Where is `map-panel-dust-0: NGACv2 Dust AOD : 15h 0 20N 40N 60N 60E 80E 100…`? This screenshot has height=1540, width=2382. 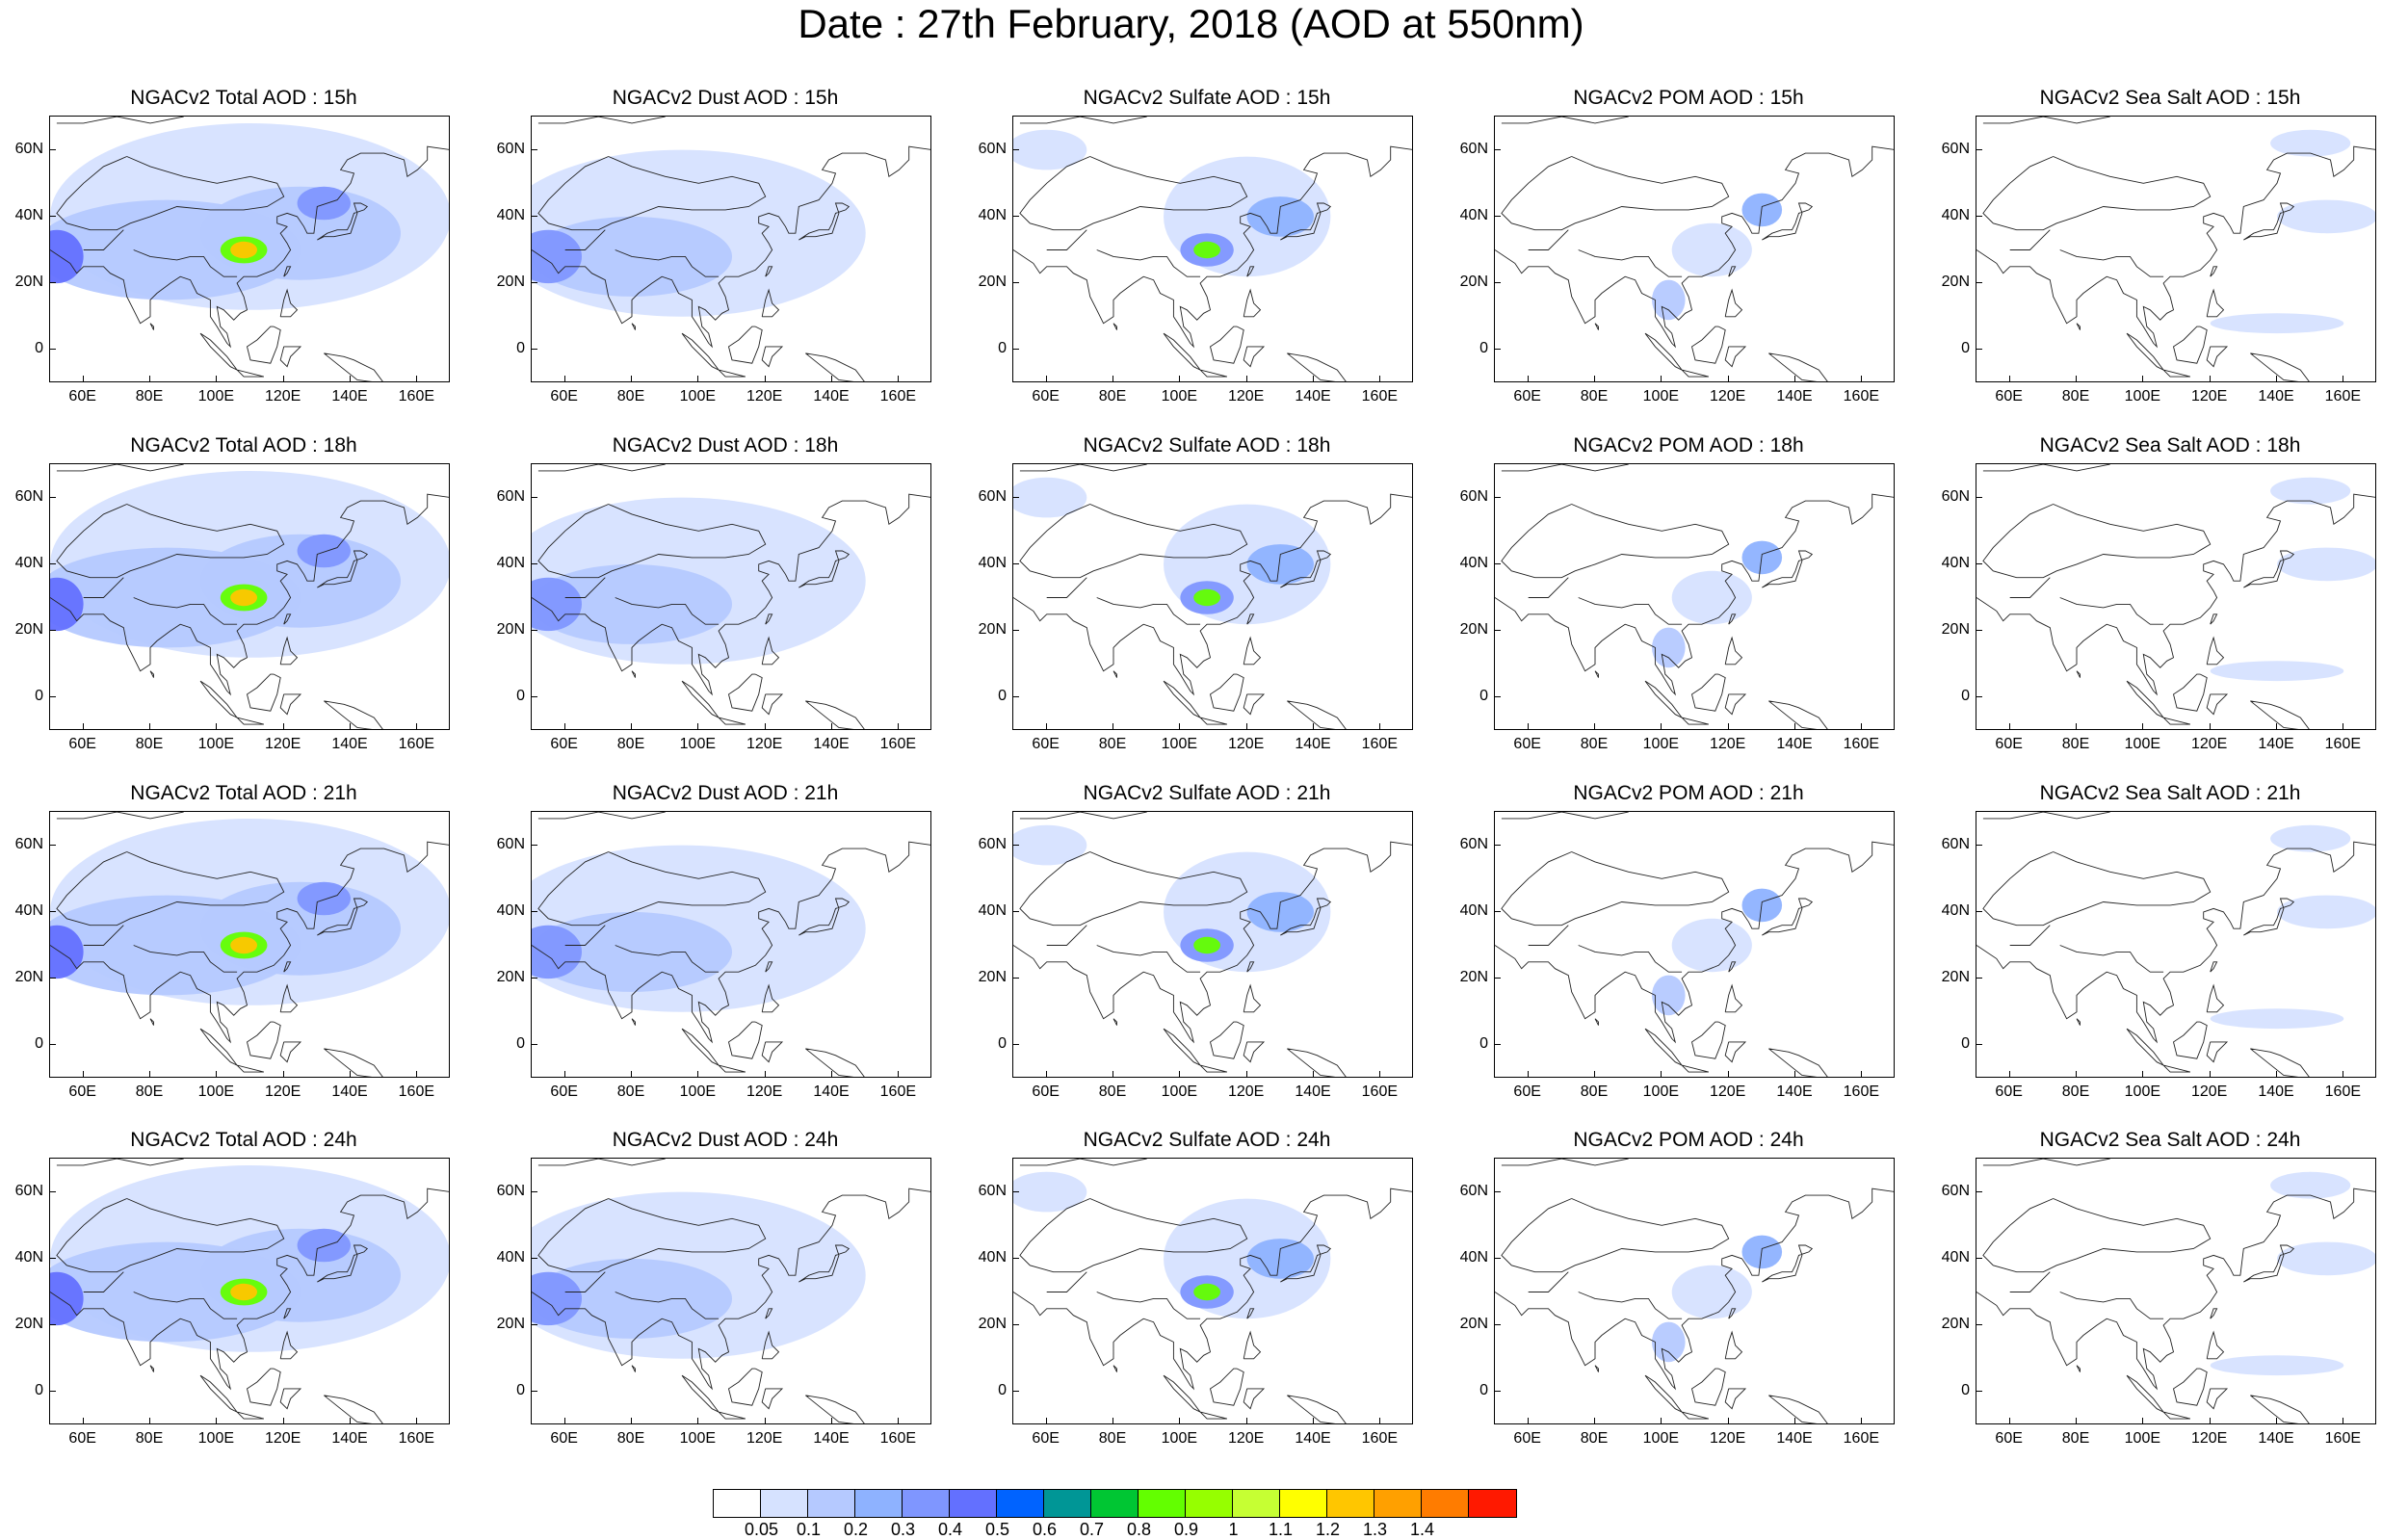
map-panel-dust-0: NGACv2 Dust AOD : 15h 0 20N 40N 60N 60E 80E 100… is located at coordinates (707, 256).